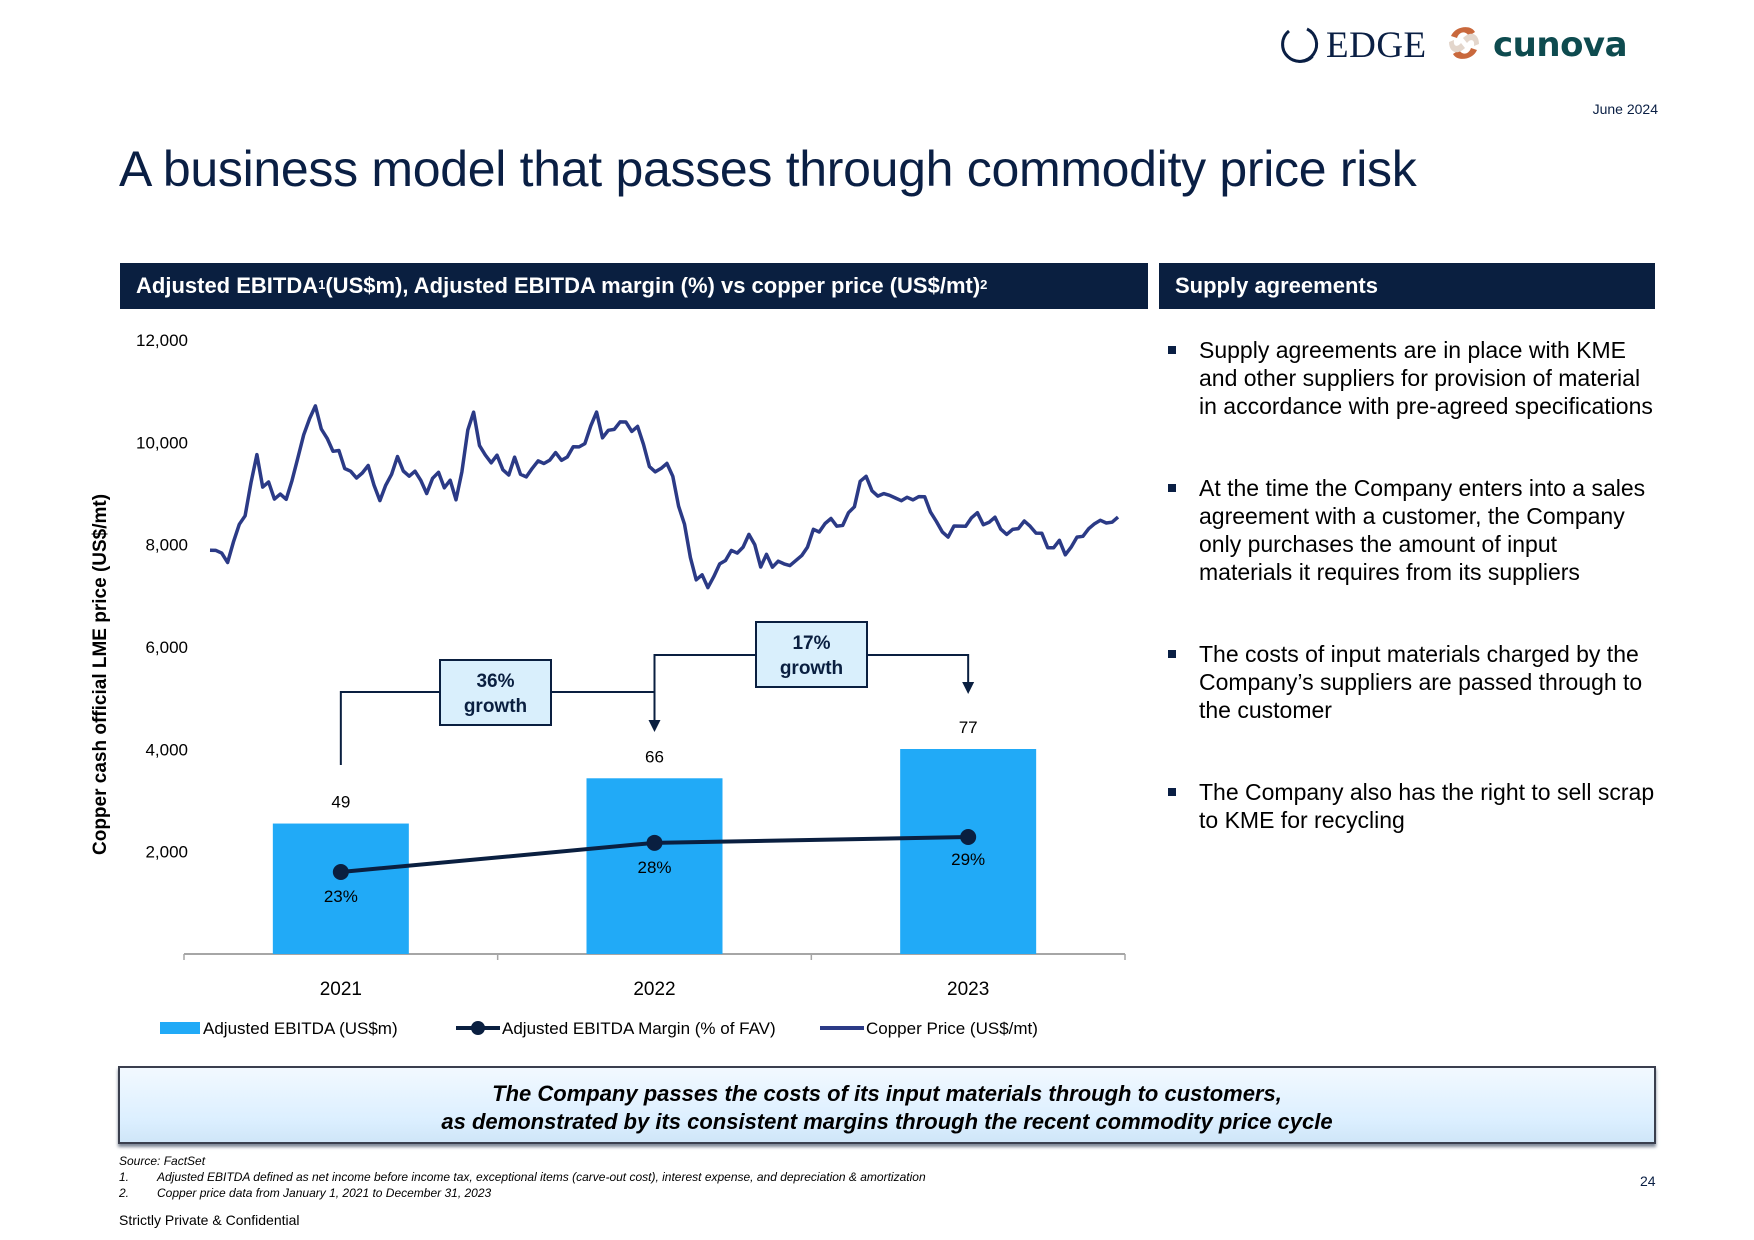 The image size is (1754, 1240). I want to click on y-tick-label: 2,000, so click(166, 852).